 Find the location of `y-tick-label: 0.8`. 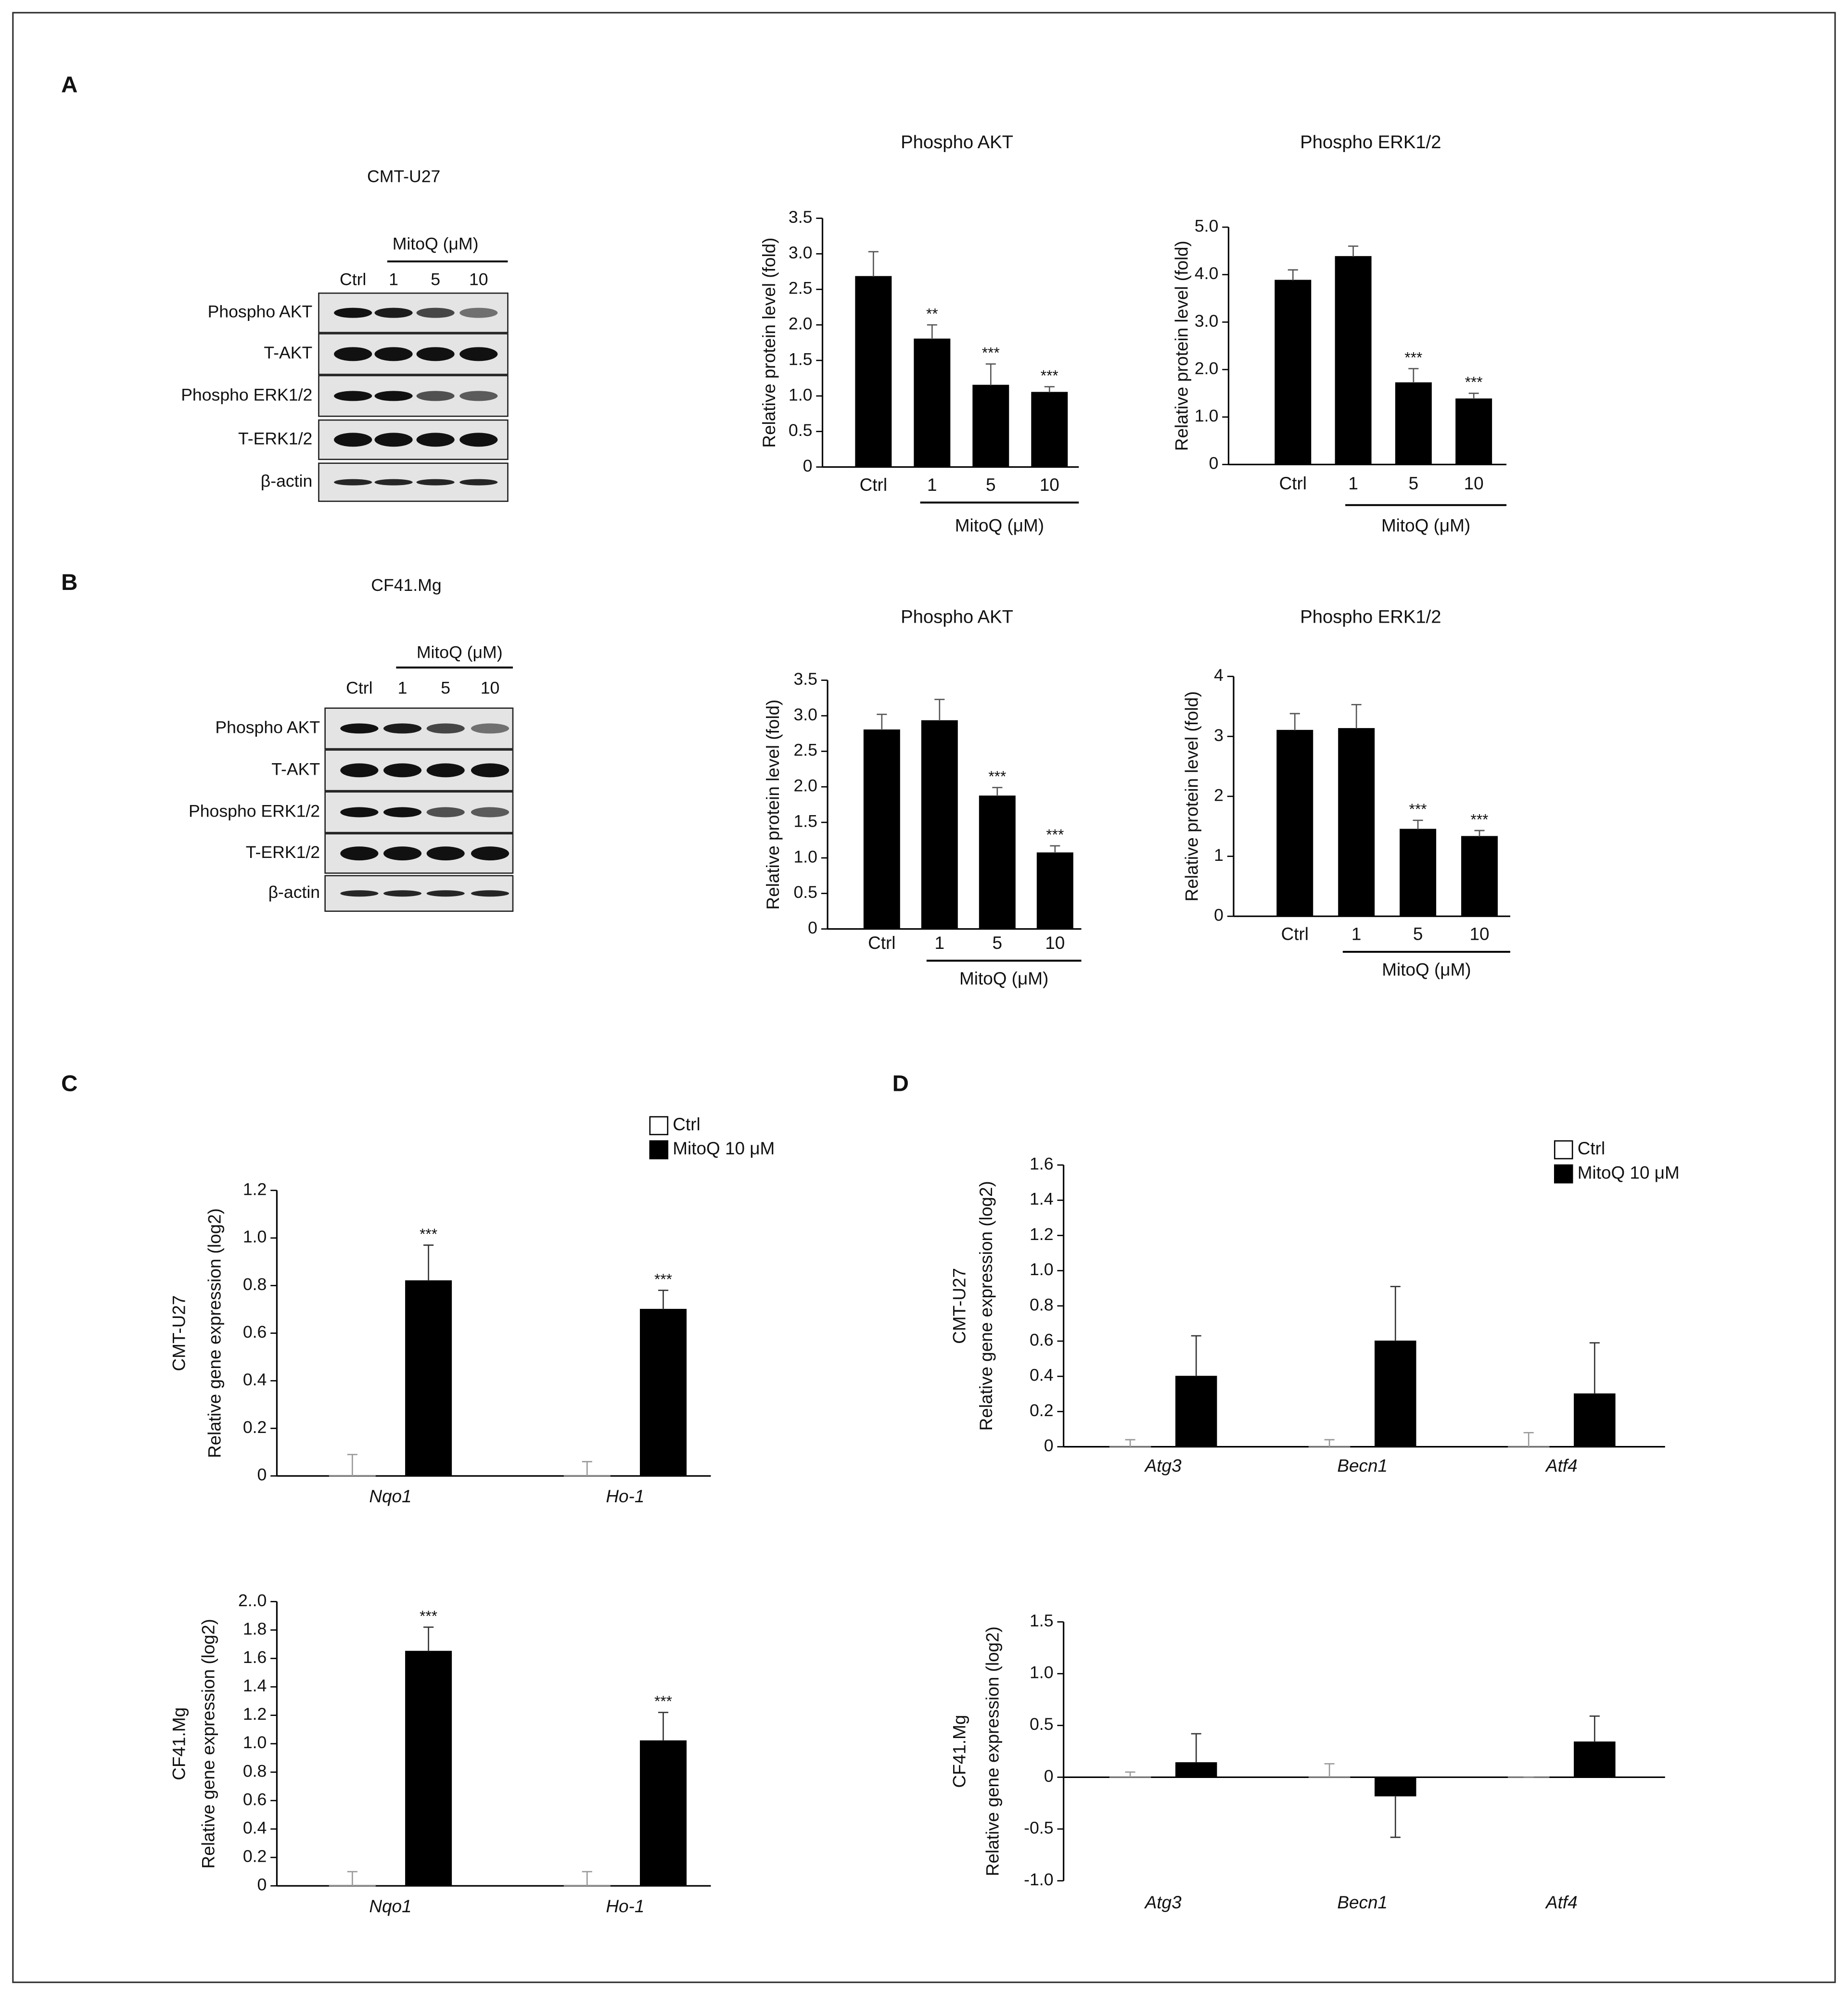

y-tick-label: 0.8 is located at coordinates (255, 1284).